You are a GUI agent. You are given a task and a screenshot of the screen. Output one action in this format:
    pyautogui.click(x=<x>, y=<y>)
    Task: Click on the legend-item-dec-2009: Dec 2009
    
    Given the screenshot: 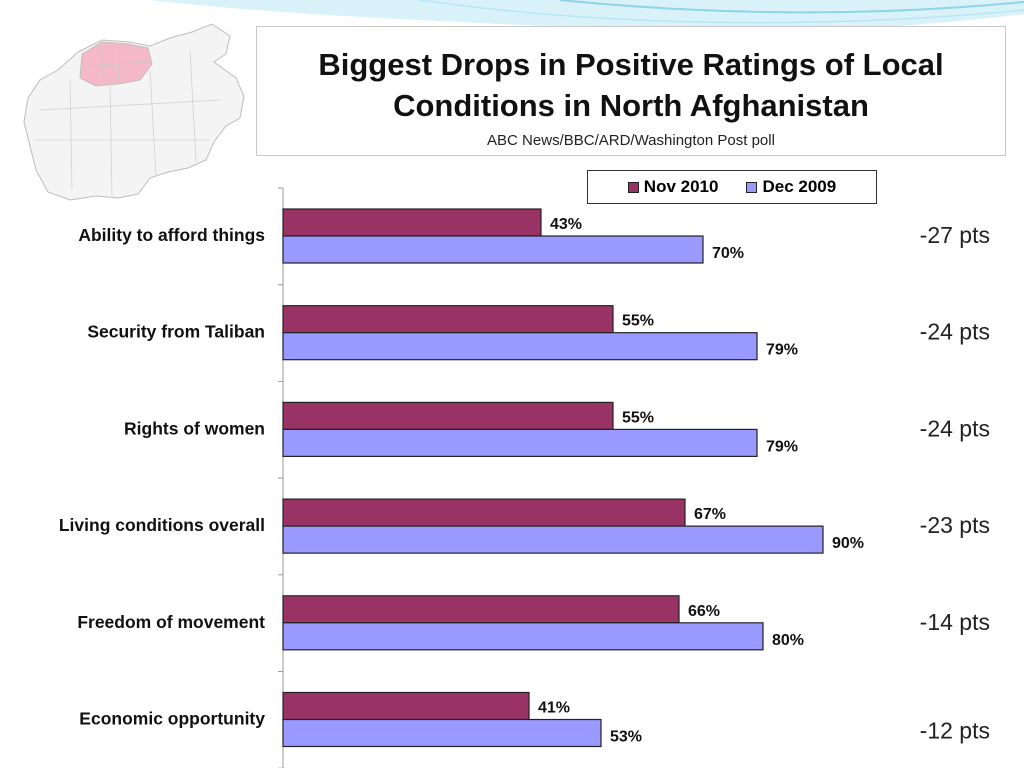 What is the action you would take?
    pyautogui.click(x=791, y=187)
    